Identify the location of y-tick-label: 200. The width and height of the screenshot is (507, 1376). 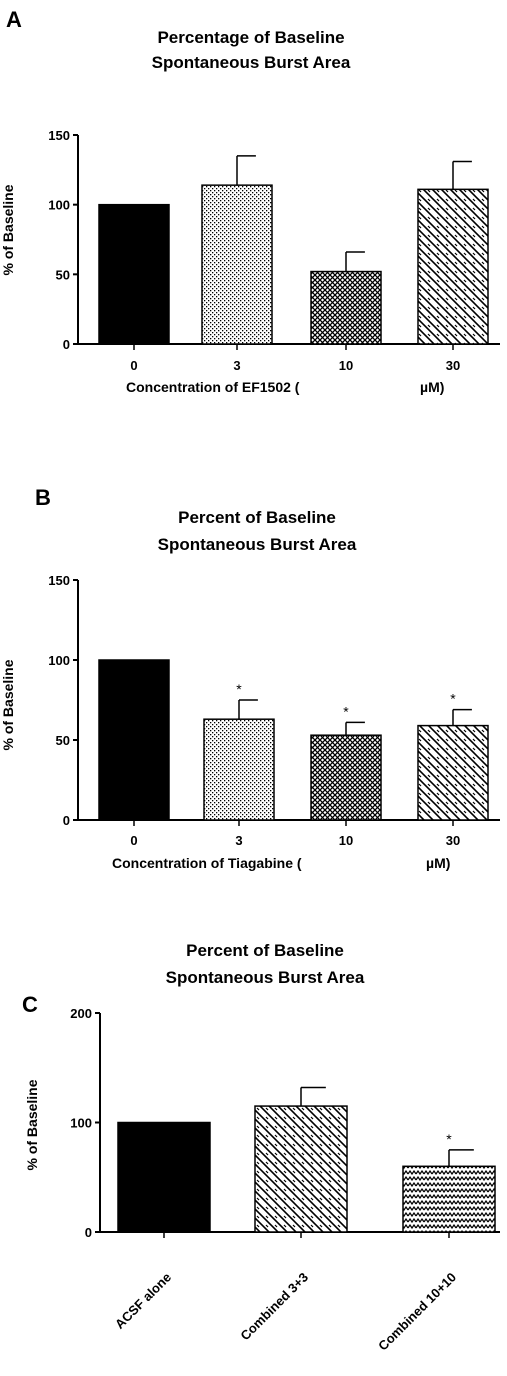
(81, 1013).